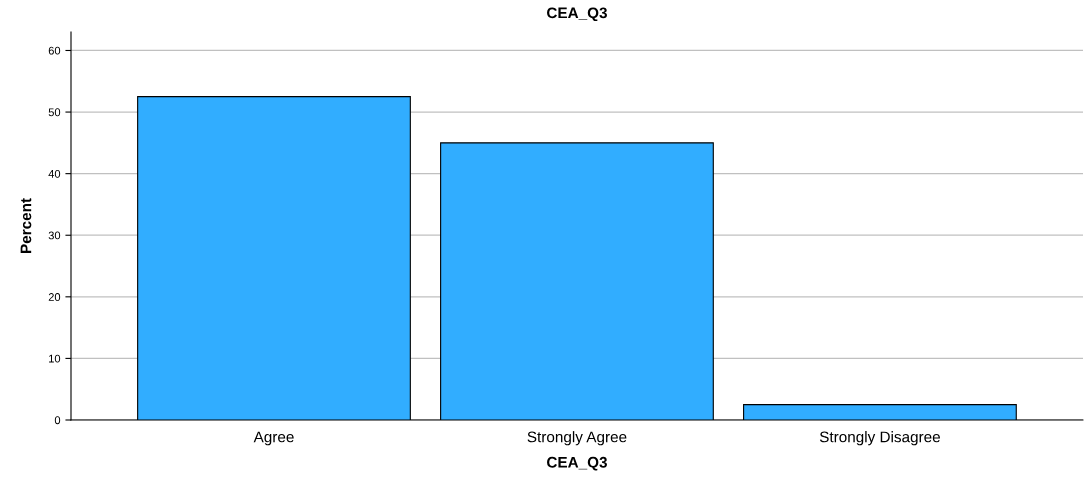 The image size is (1084, 479). What do you see at coordinates (54, 297) in the screenshot?
I see `y-tick-label: 20` at bounding box center [54, 297].